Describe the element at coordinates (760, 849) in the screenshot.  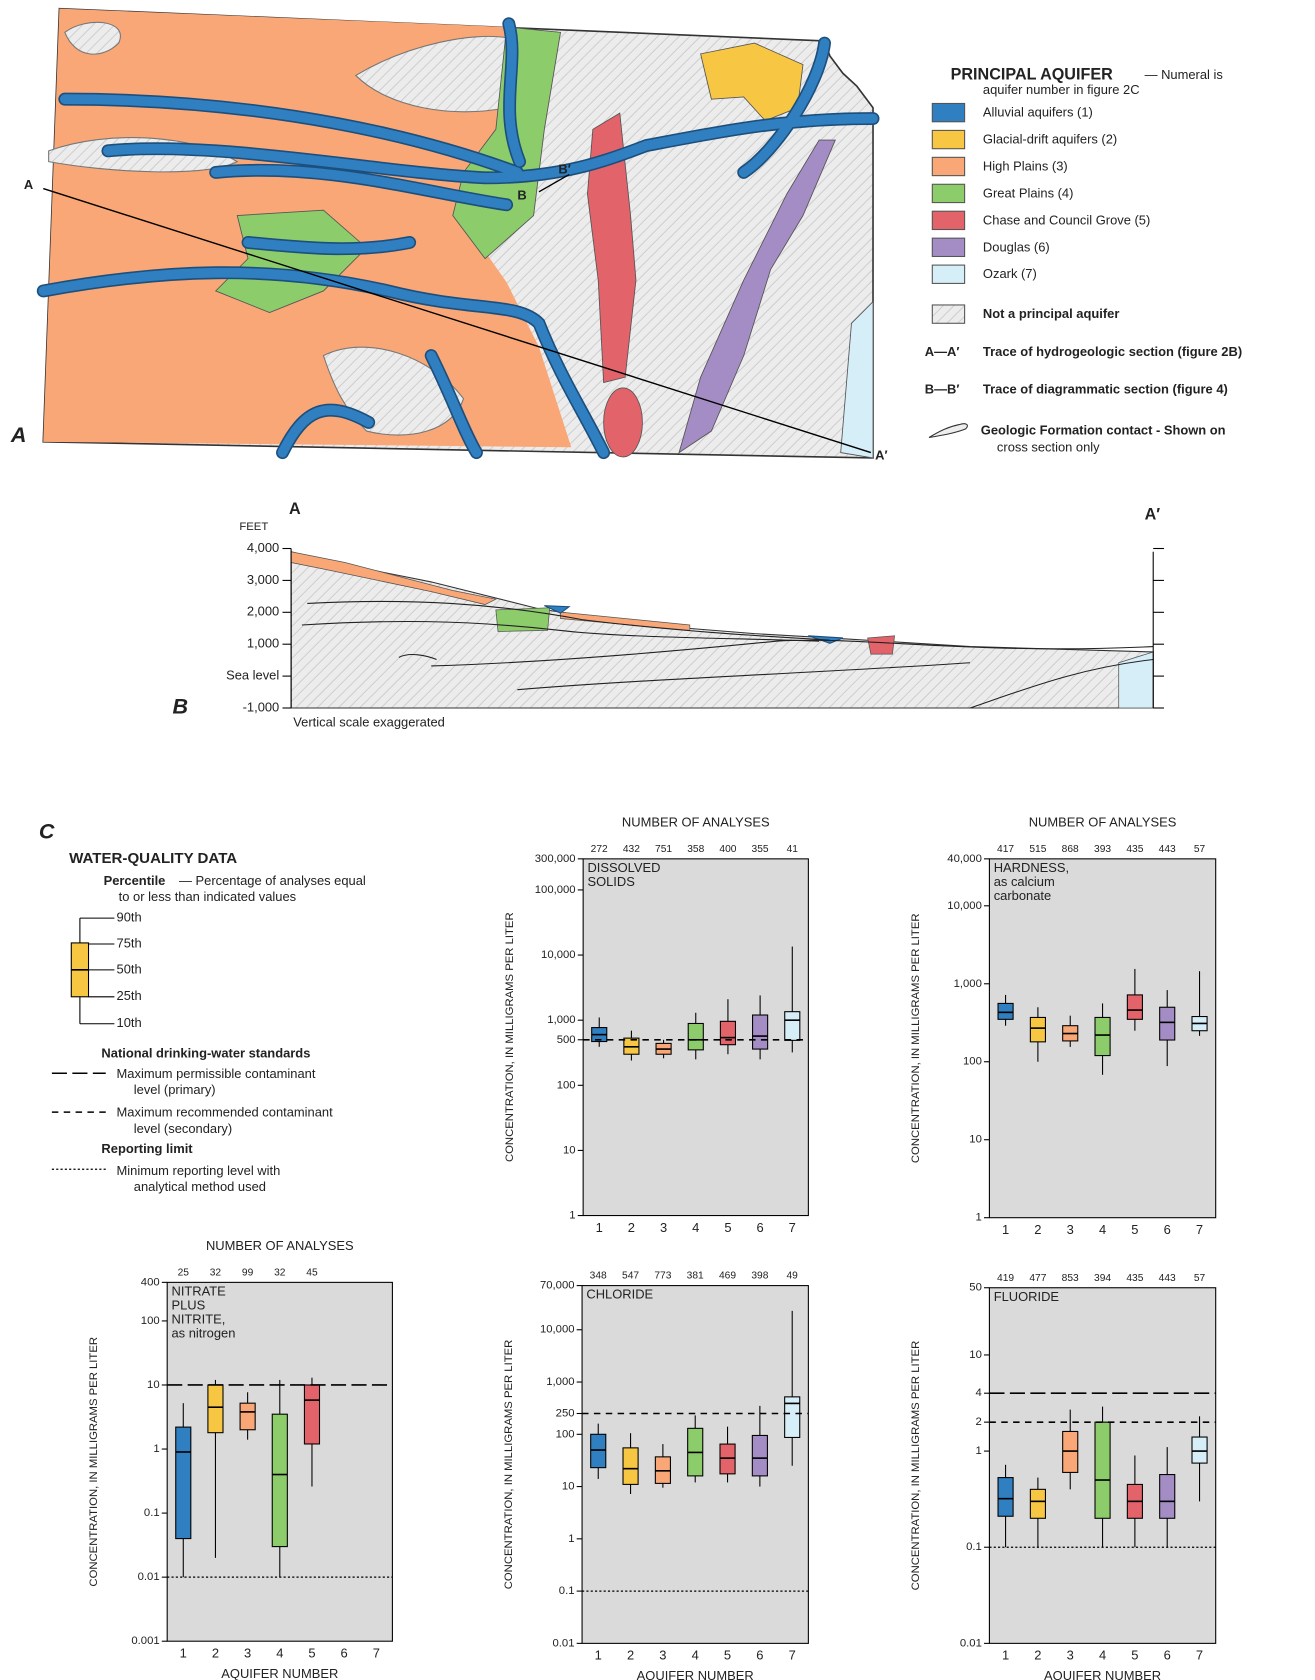
I see `count-label: 355` at that location.